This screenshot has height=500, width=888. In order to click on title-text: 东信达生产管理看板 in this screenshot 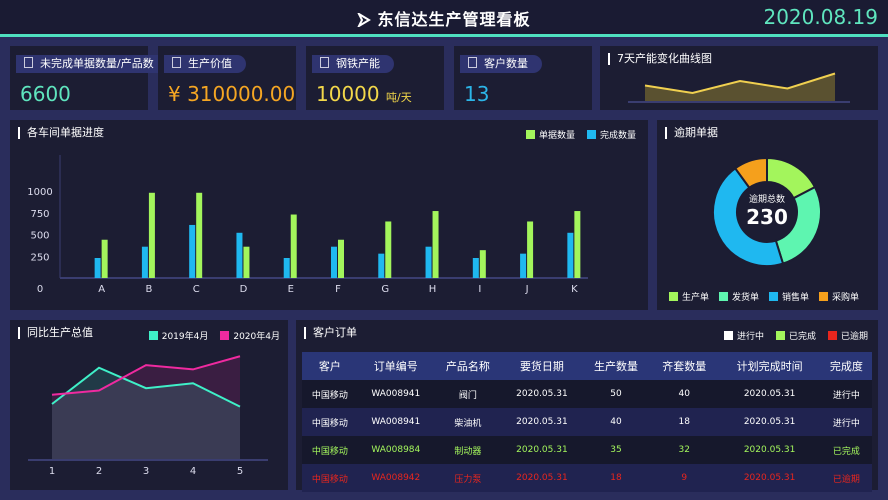, I will do `click(454, 19)`.